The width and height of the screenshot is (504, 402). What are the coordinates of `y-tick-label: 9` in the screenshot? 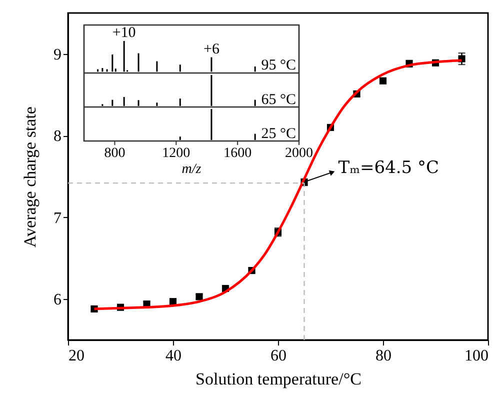 It's located at (58, 55).